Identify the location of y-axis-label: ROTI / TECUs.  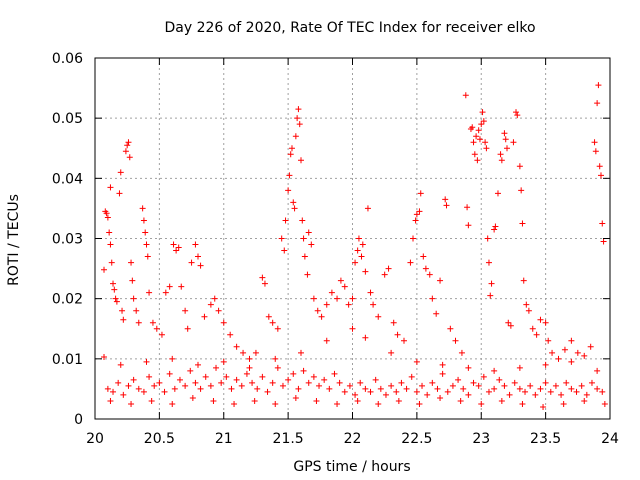
(14, 240).